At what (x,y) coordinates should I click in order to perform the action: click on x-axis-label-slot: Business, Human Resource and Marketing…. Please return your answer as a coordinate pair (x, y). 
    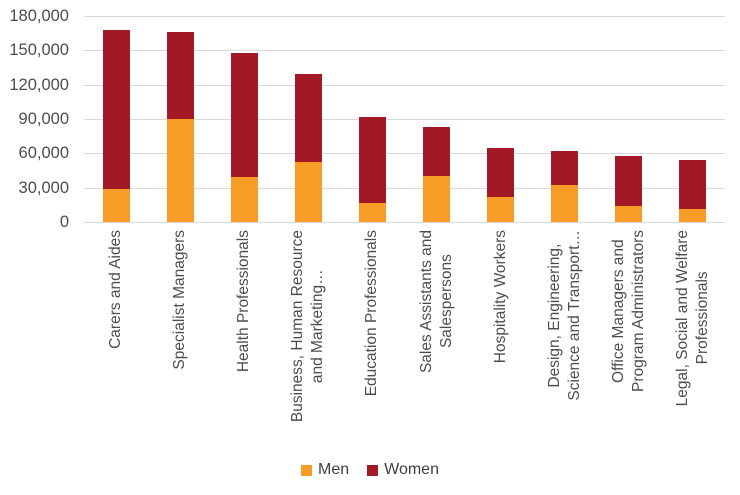
    Looking at the image, I should click on (308, 332).